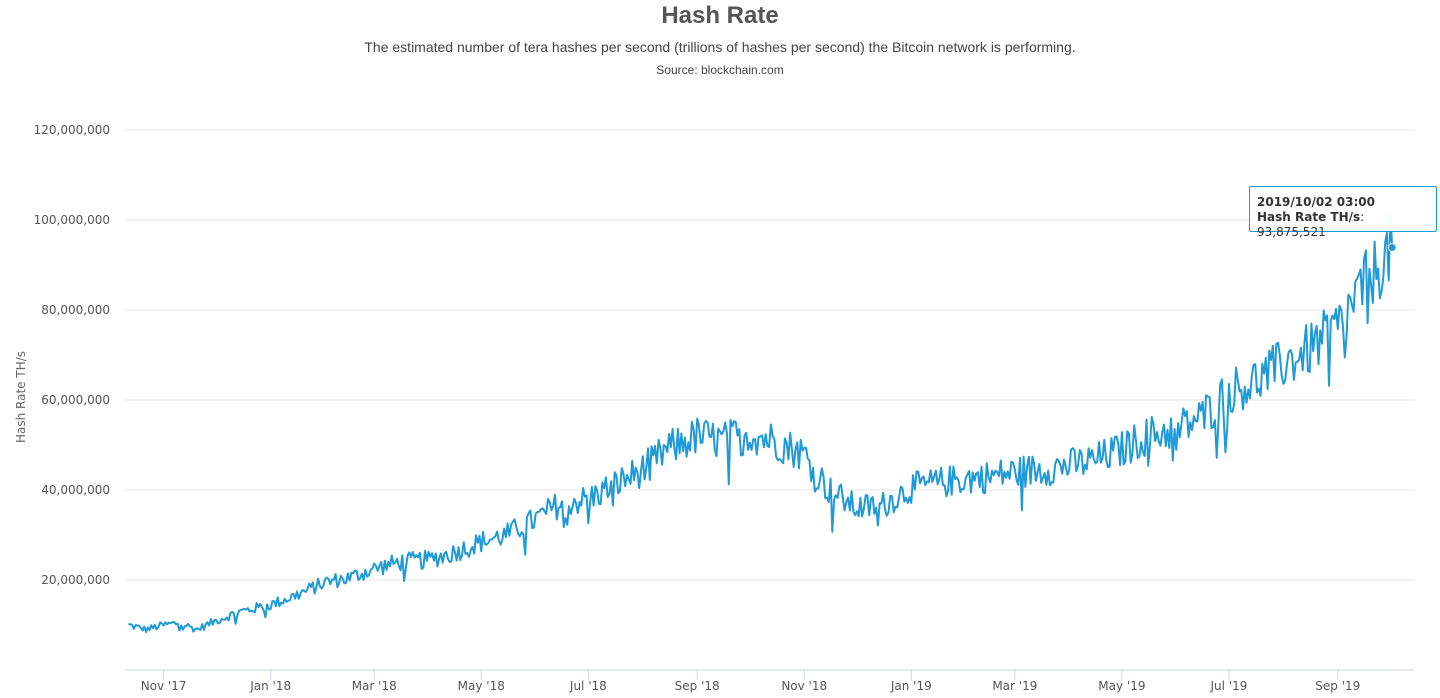  Describe the element at coordinates (1343, 225) in the screenshot. I see `tooltip-row: Hash Rate TH/s: 93,875,521` at that location.